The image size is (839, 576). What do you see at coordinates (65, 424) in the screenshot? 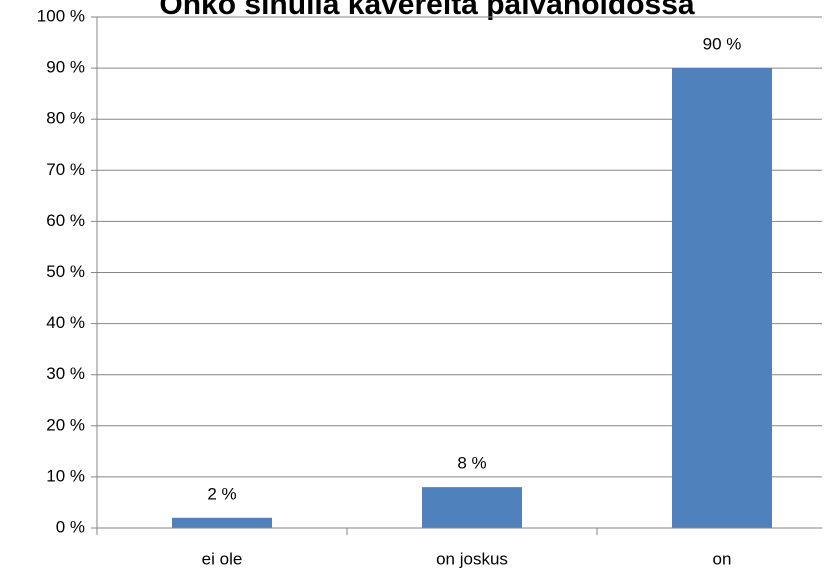
I see `y-tick-label: 20 %` at bounding box center [65, 424].